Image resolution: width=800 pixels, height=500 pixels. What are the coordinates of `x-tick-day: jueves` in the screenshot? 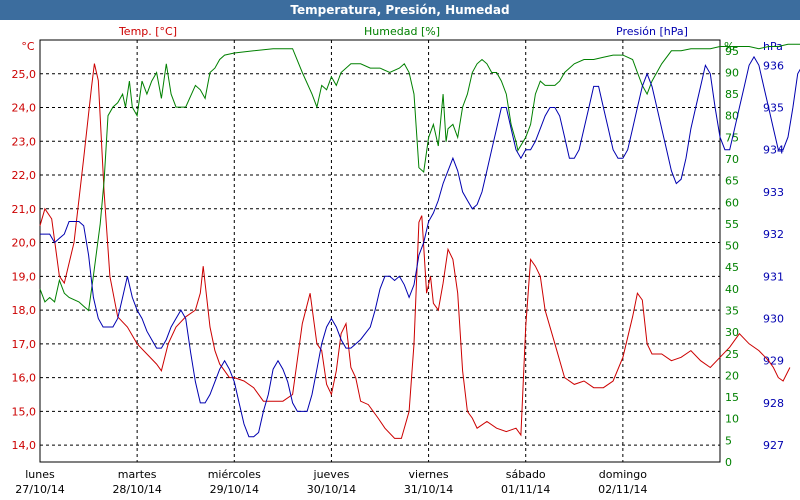 It's located at (331, 474).